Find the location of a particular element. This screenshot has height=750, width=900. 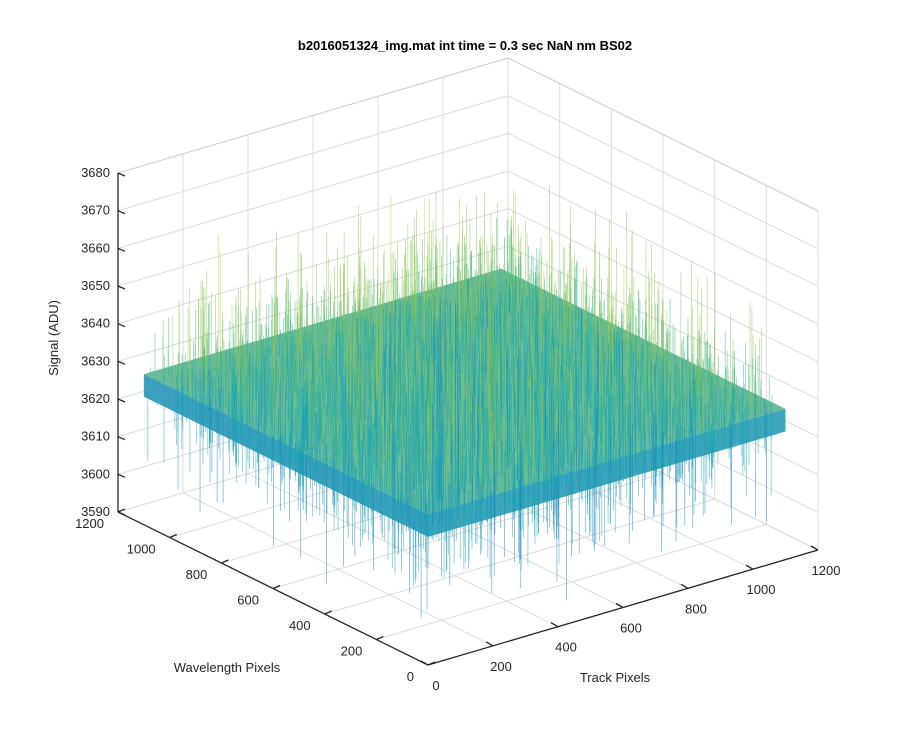

surface-side-left is located at coordinates (286, 455).